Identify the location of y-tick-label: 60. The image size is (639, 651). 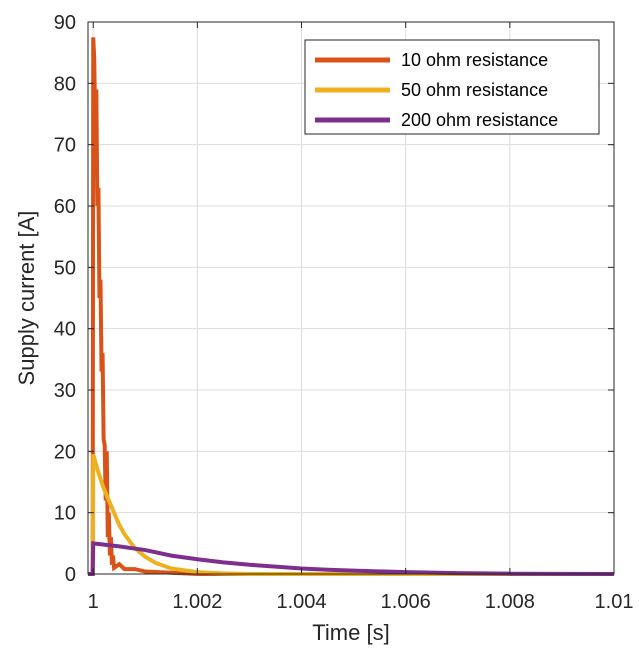
(65, 207).